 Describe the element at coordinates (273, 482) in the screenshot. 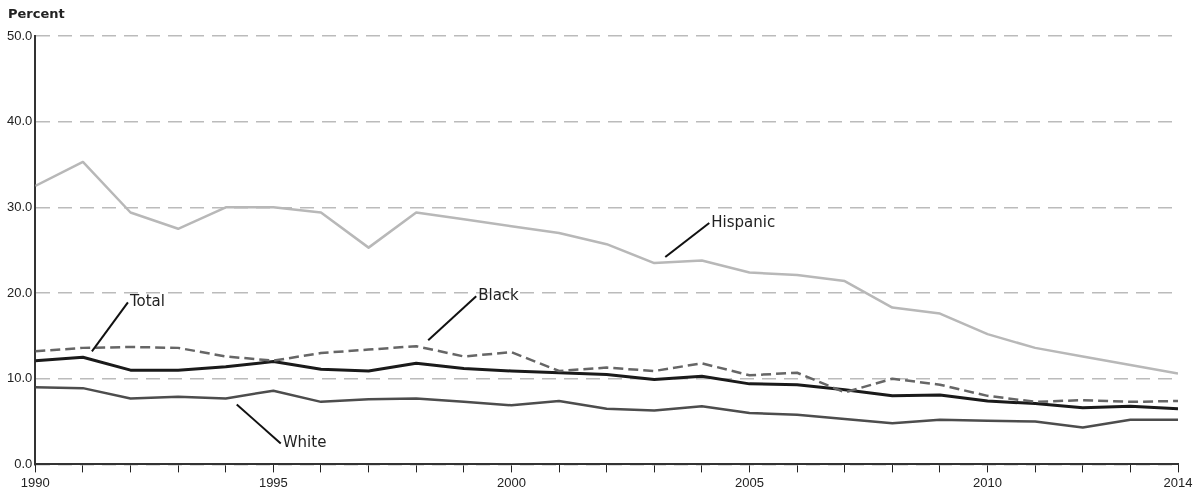

I see `x-tick-label: 1995` at that location.